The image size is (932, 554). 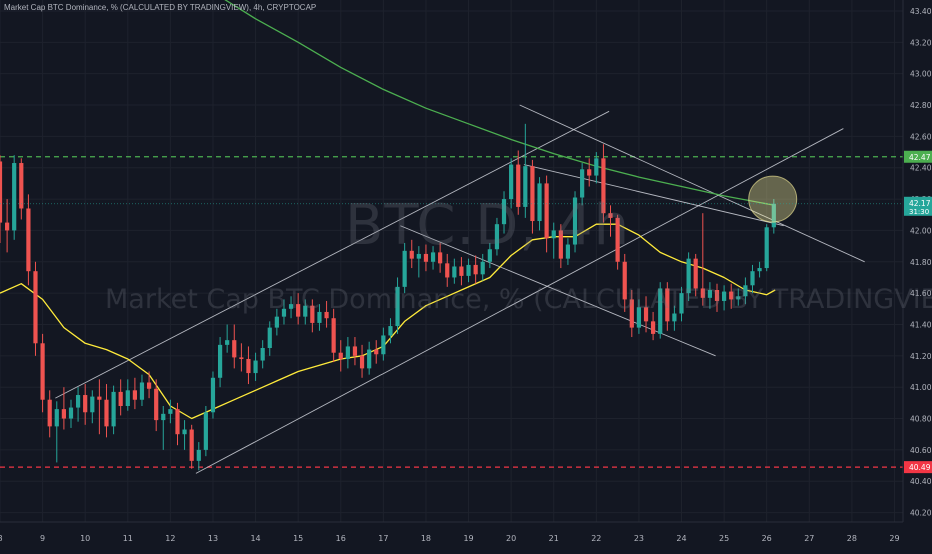 What do you see at coordinates (921, 230) in the screenshot?
I see `y-tick-label: 42.00` at bounding box center [921, 230].